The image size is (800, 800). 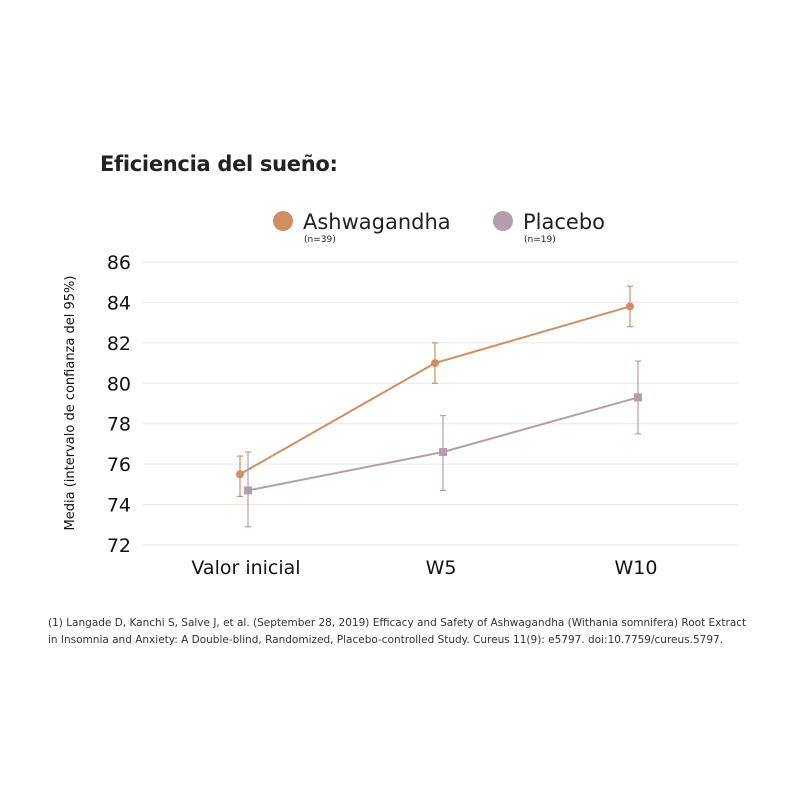 I want to click on y-tick-label: 80, so click(x=119, y=384).